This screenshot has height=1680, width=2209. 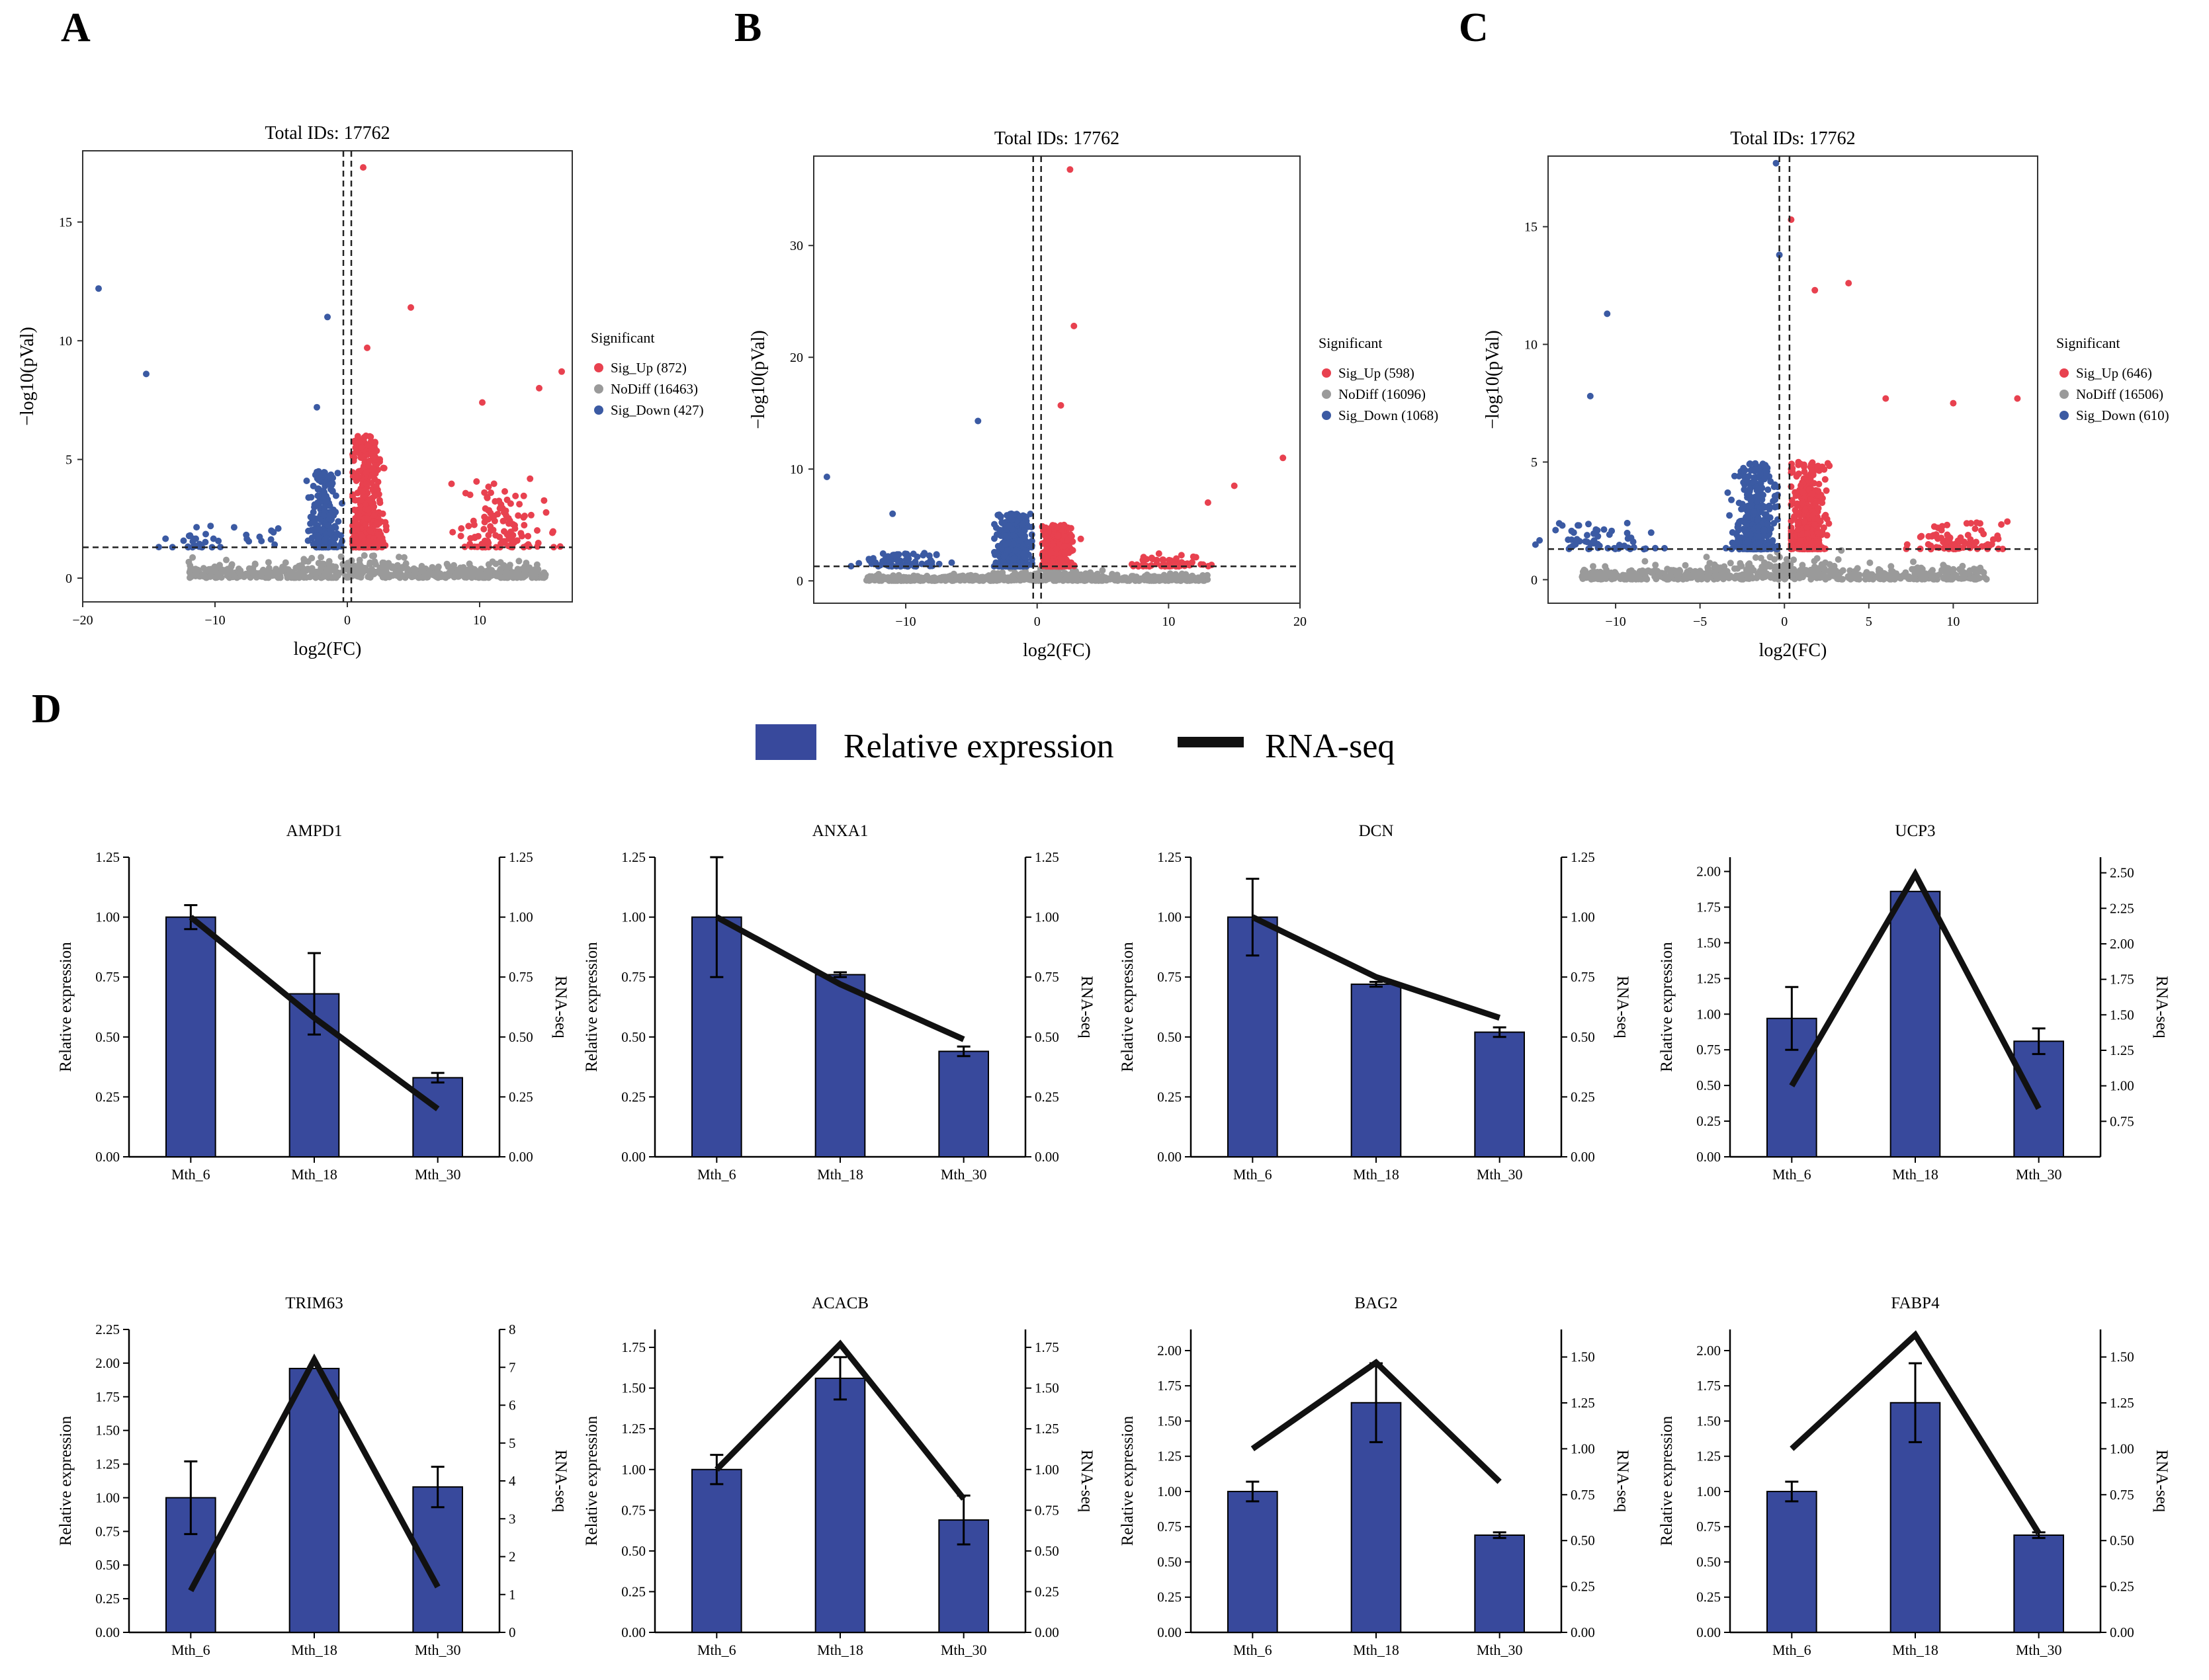 What do you see at coordinates (68, 461) in the screenshot?
I see `y-tick-label: 5` at bounding box center [68, 461].